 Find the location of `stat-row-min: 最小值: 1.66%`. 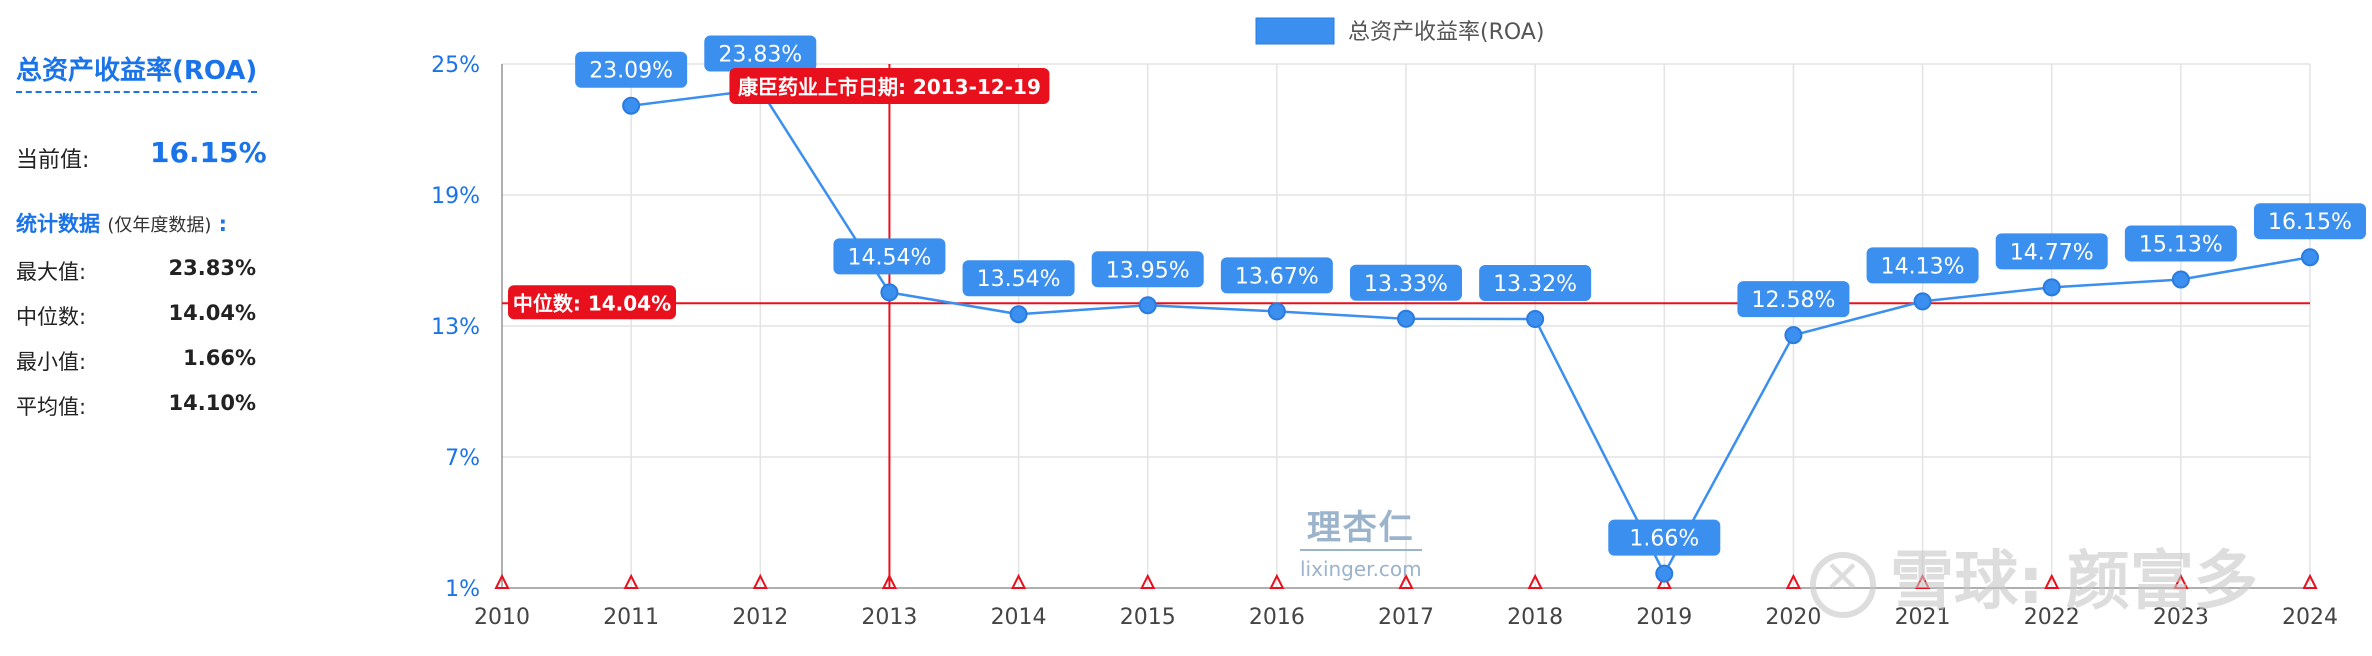

stat-row-min: 最小值: 1.66% is located at coordinates (136, 361).